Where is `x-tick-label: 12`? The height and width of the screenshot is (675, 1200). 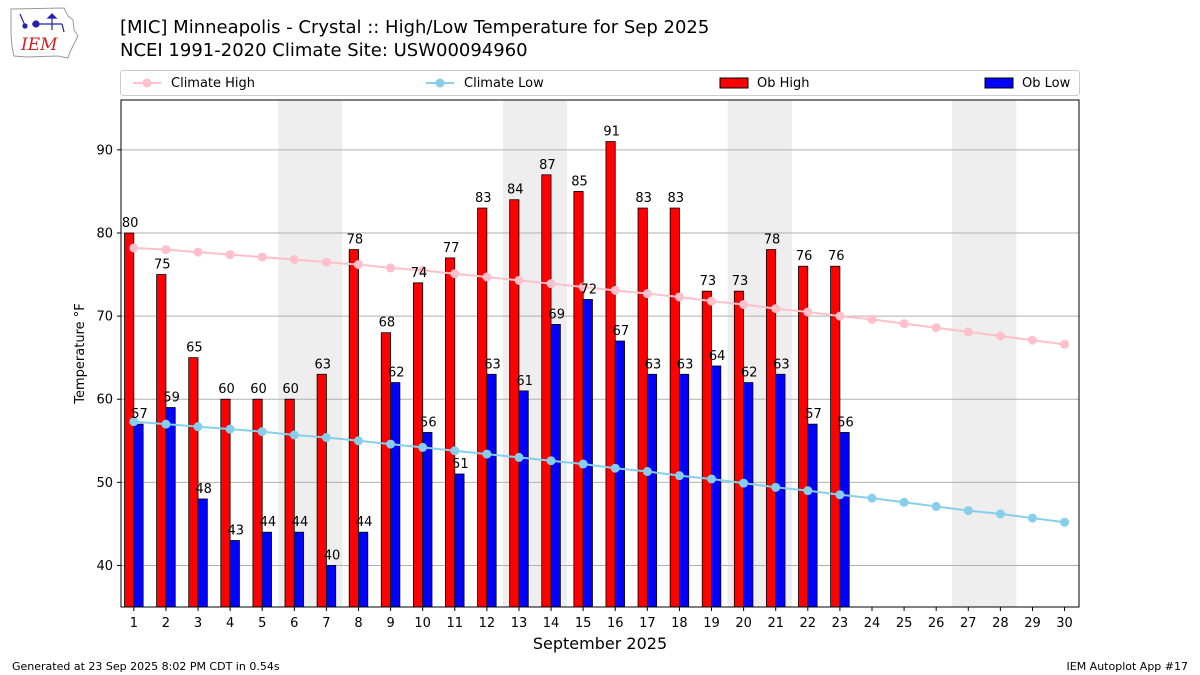 x-tick-label: 12 is located at coordinates (487, 623).